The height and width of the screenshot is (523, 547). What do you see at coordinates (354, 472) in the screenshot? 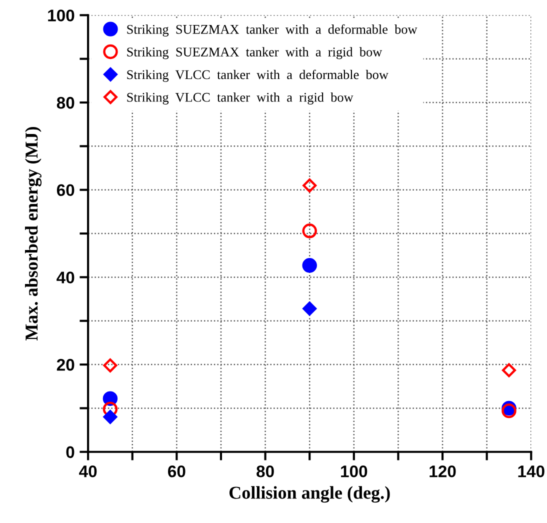
I see `x-tick-label: 100` at bounding box center [354, 472].